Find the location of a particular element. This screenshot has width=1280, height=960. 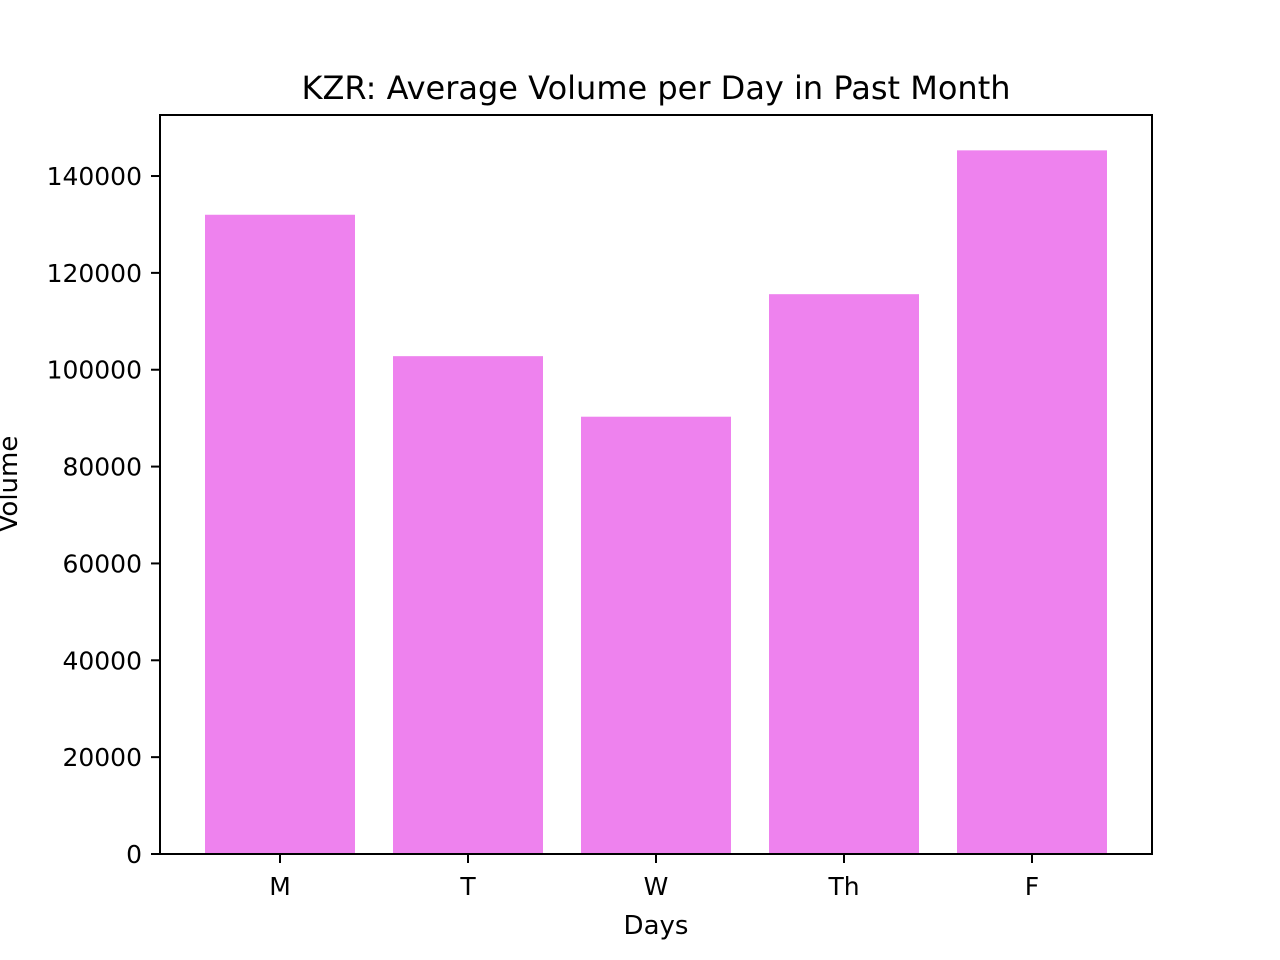

y-tick-label: 100000 is located at coordinates (94, 370).